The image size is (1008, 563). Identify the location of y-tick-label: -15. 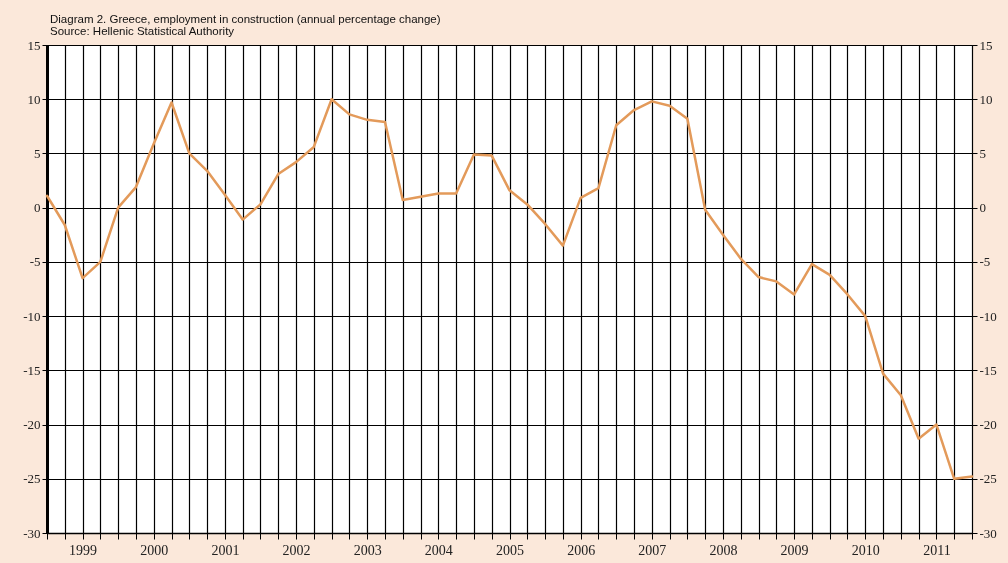
(32, 370).